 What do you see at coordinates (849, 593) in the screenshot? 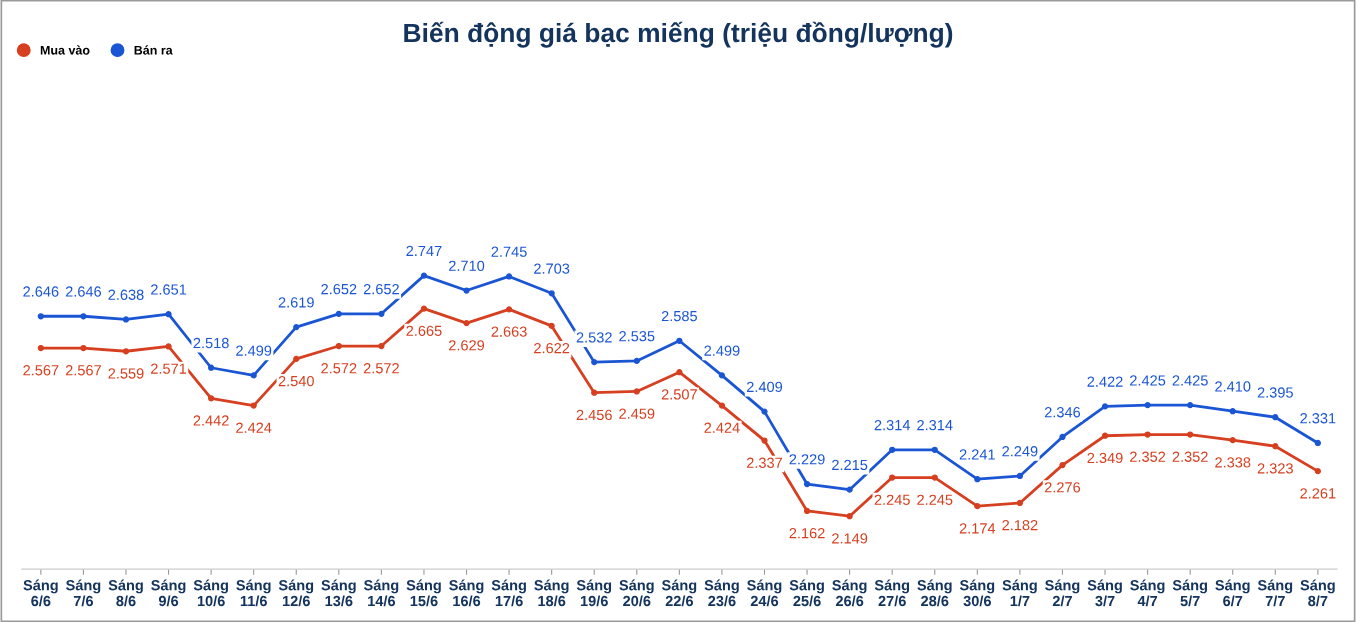
I see `x-tick-label: Sáng 26/6` at bounding box center [849, 593].